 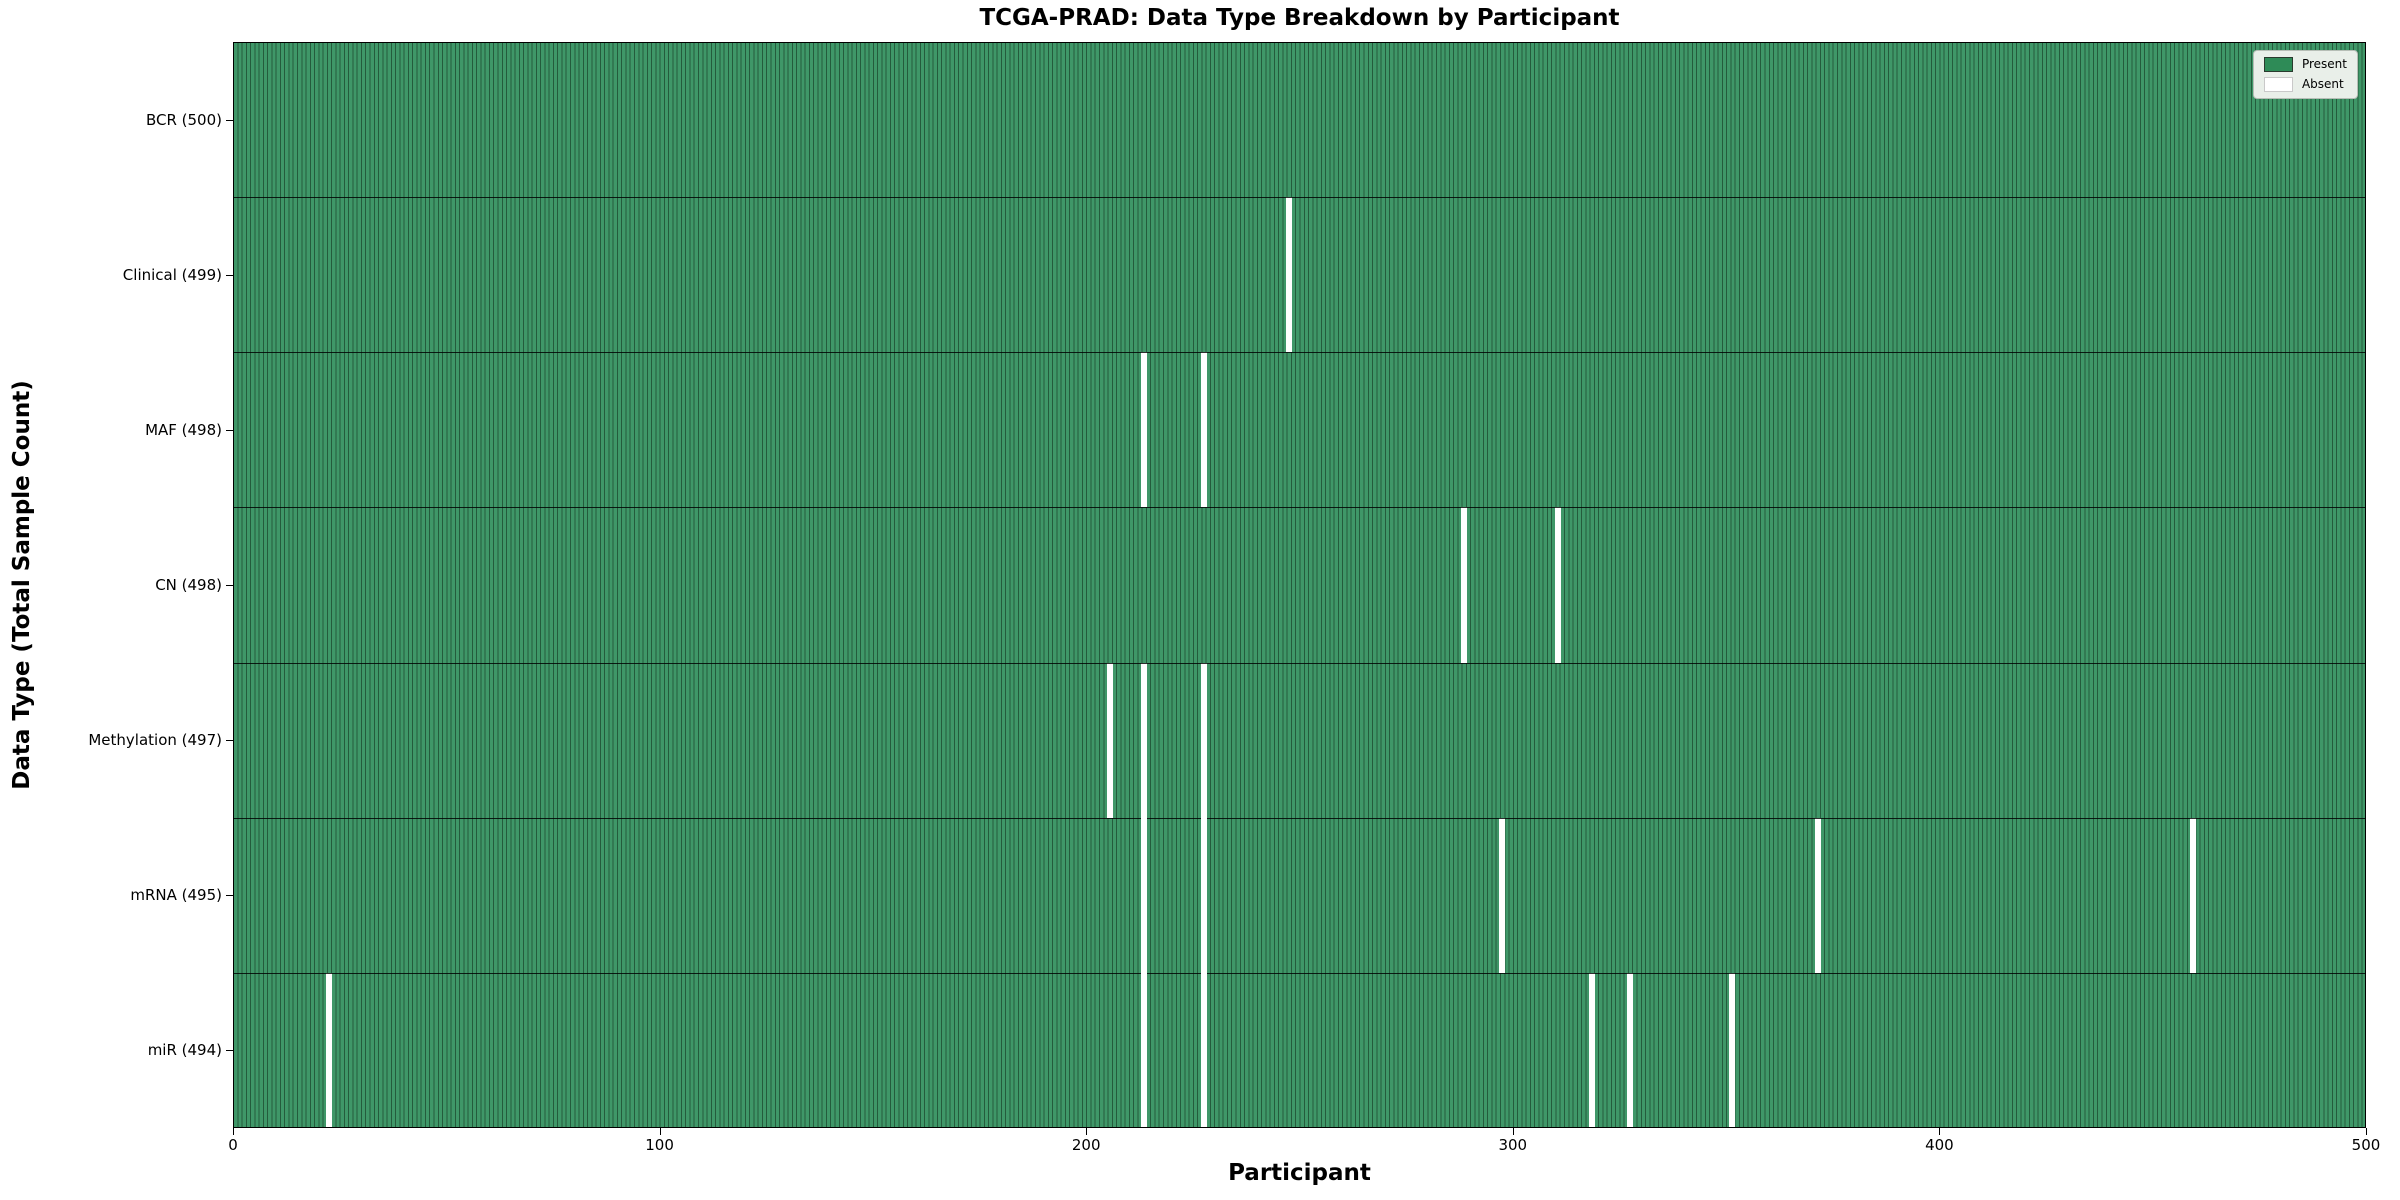 I want to click on ytick-label-cn: CN (498), so click(x=188, y=585).